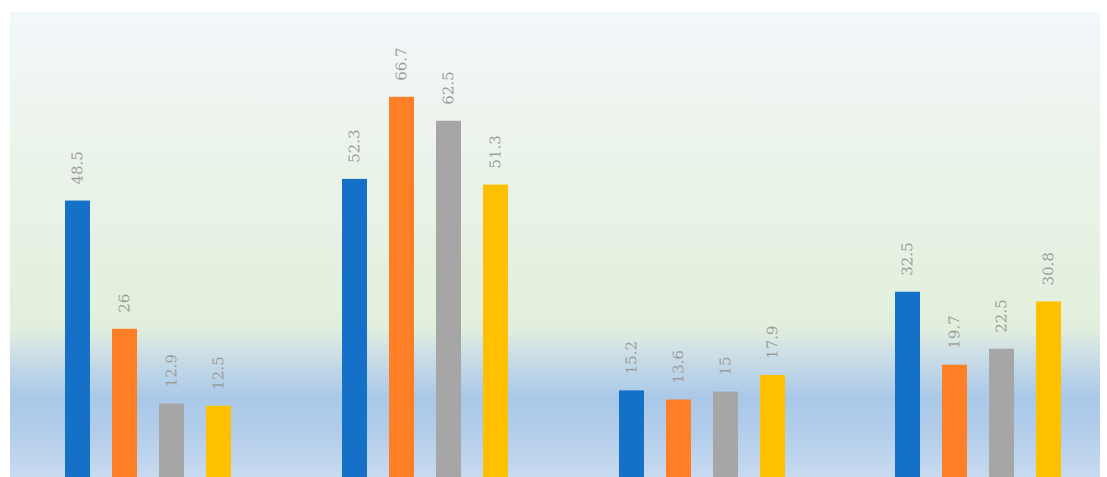 Image resolution: width=1107 pixels, height=477 pixels. I want to click on value-label-s2-g3: 13.6, so click(679, 366).